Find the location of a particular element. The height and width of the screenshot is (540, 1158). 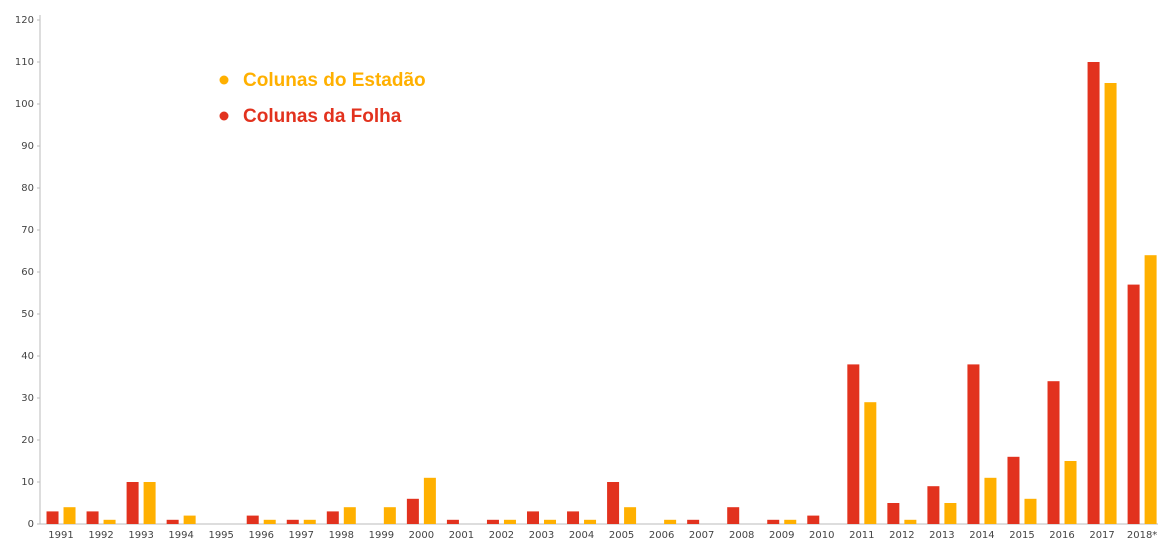

y-tick-label: 0 is located at coordinates (31, 524).